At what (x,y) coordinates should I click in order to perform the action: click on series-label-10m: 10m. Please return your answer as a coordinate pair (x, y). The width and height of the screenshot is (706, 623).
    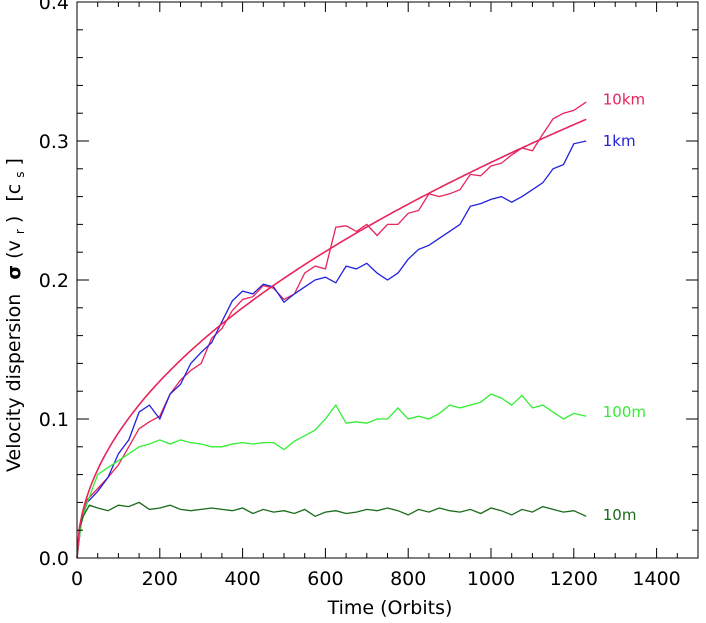
    Looking at the image, I should click on (620, 515).